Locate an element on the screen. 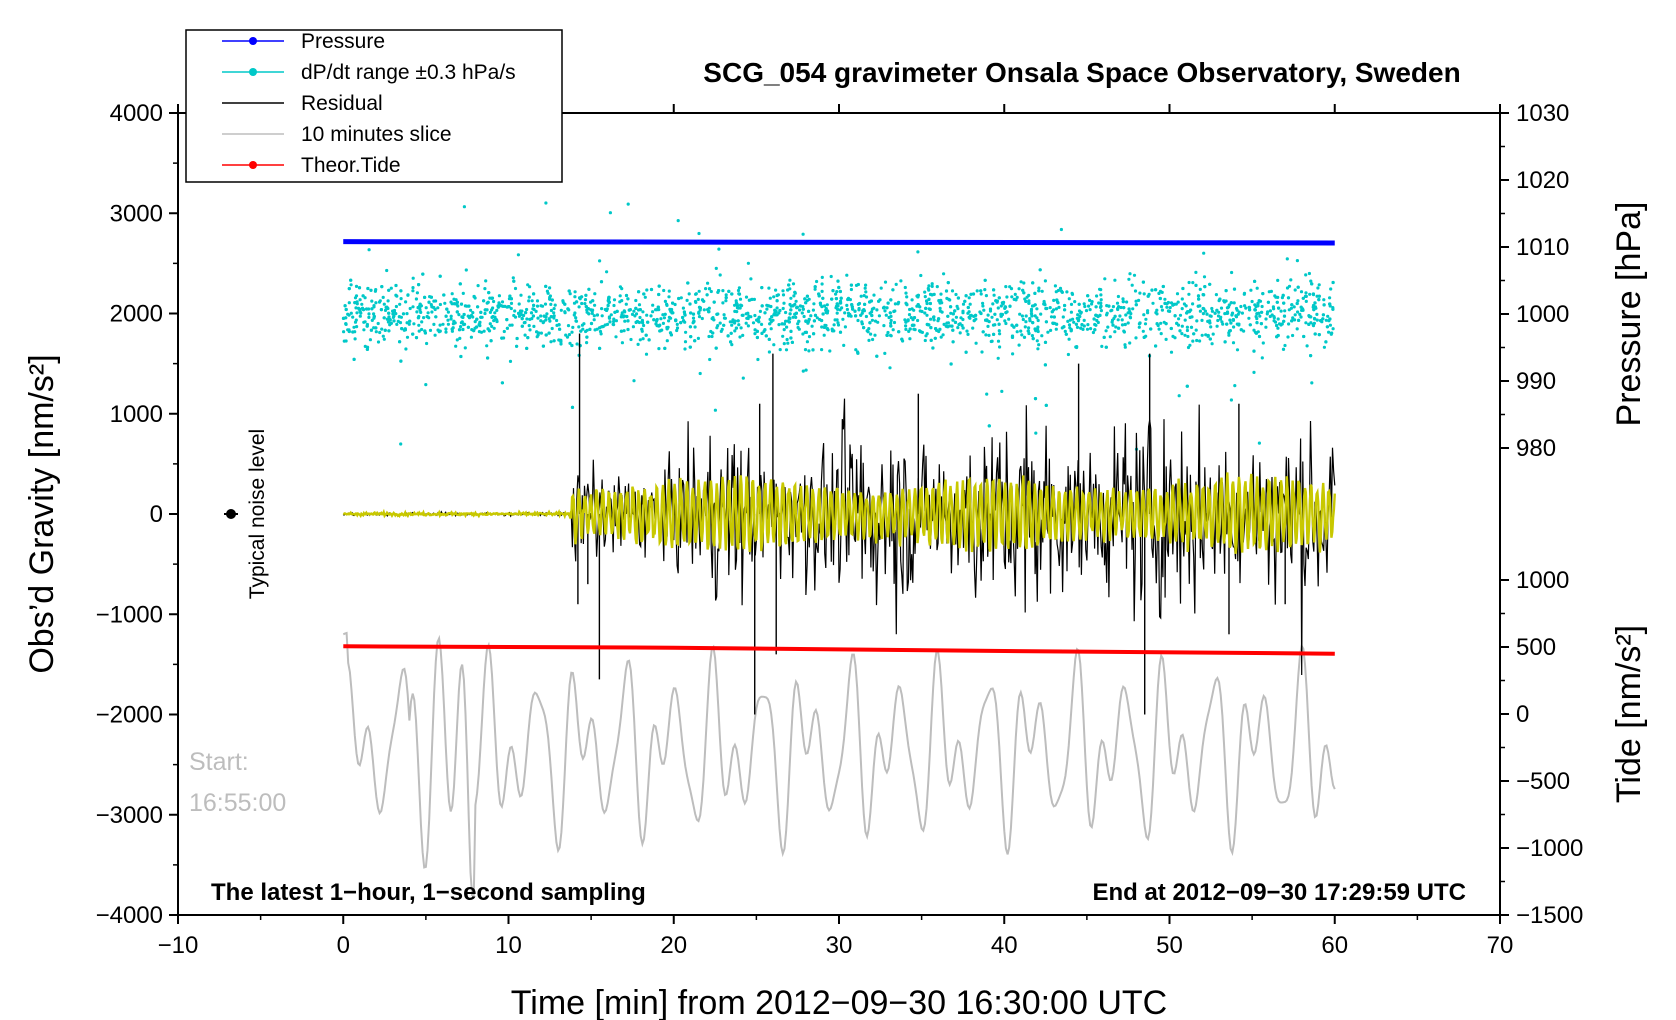 This screenshot has width=1676, height=1020. x-tick-label: 60 is located at coordinates (1334, 945).